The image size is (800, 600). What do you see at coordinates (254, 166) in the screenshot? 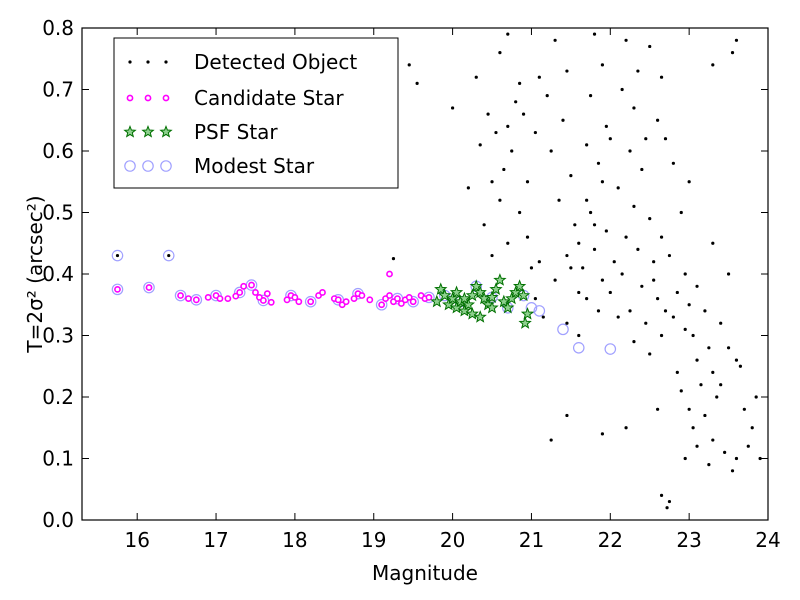
I see `legend-label-modest-star: Modest Star` at bounding box center [254, 166].